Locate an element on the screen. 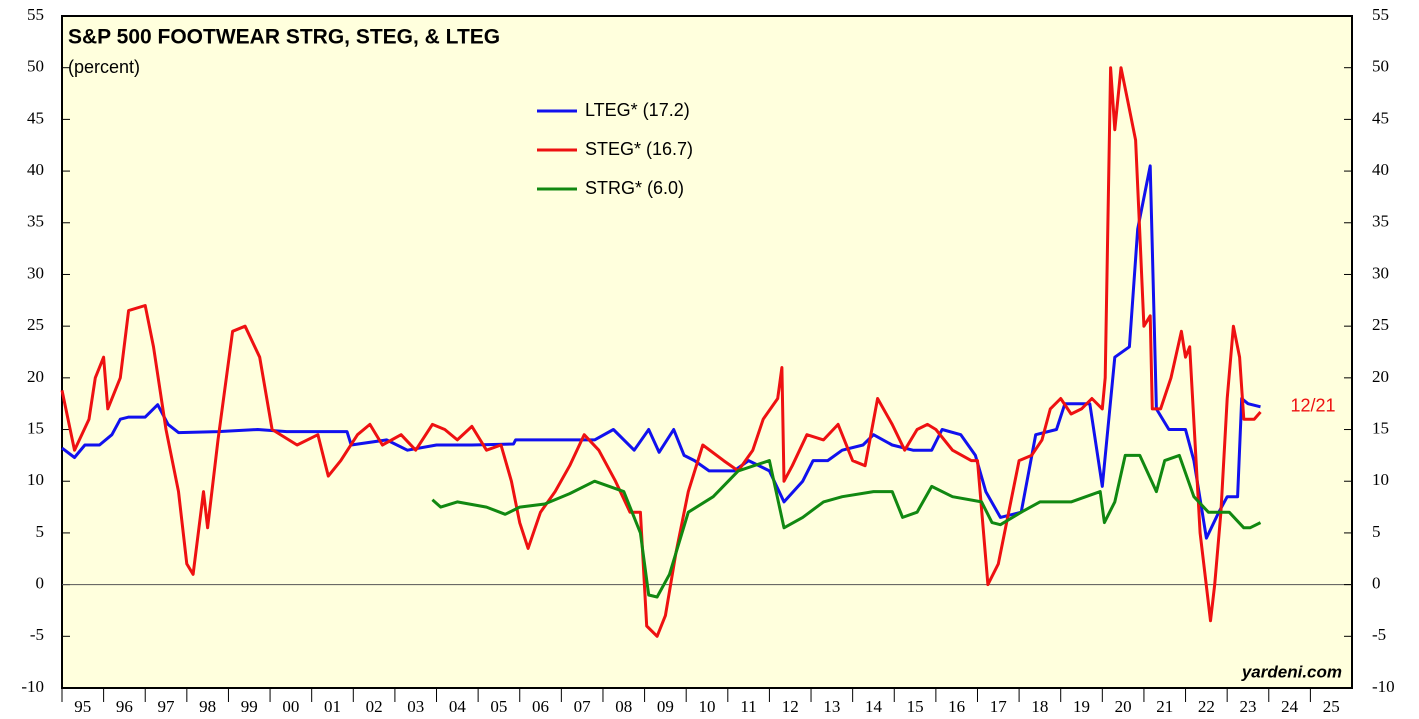  x-tick-label: 22 is located at coordinates (1206, 706).